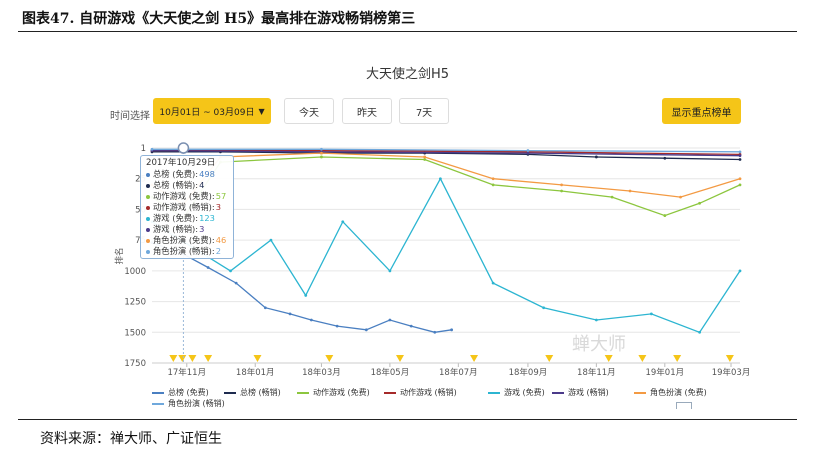  I want to click on x-tick-label: 18年09月, so click(528, 372).